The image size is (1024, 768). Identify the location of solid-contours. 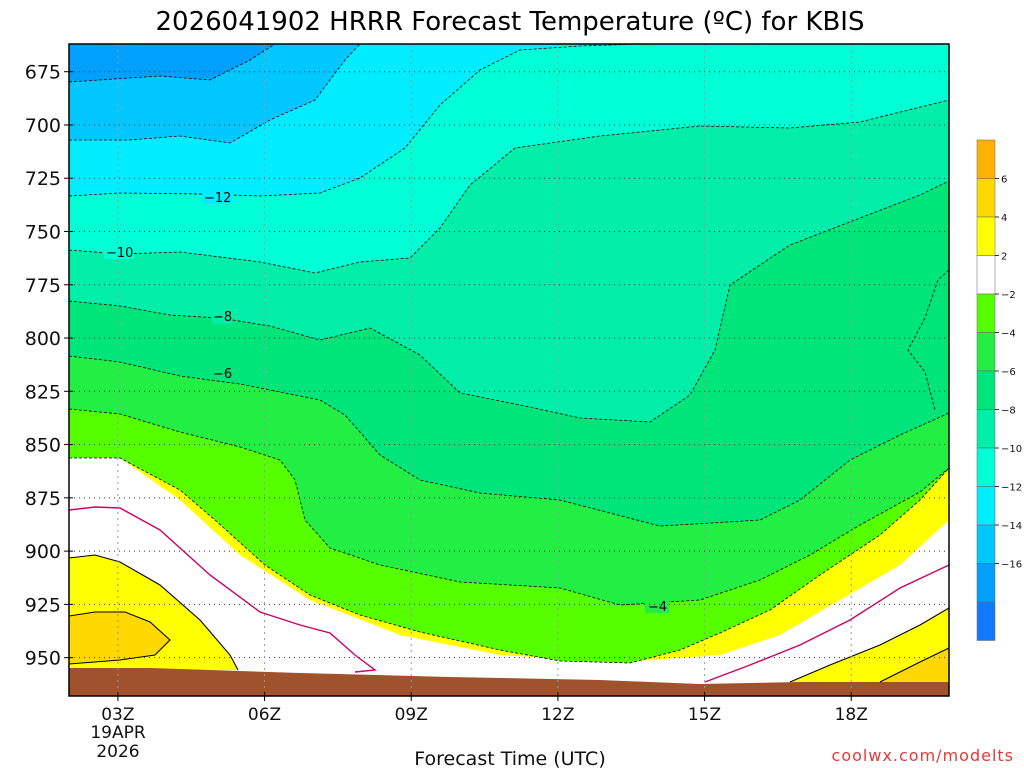
(509, 618).